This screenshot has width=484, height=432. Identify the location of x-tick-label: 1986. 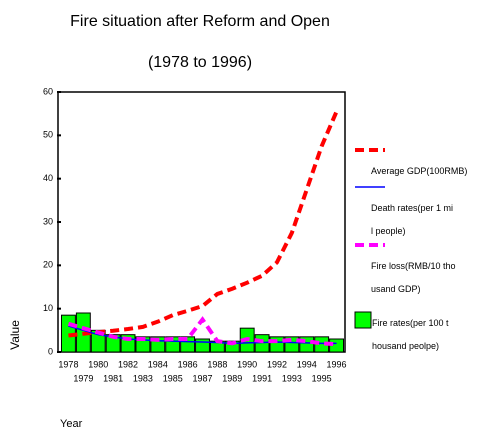
(188, 364).